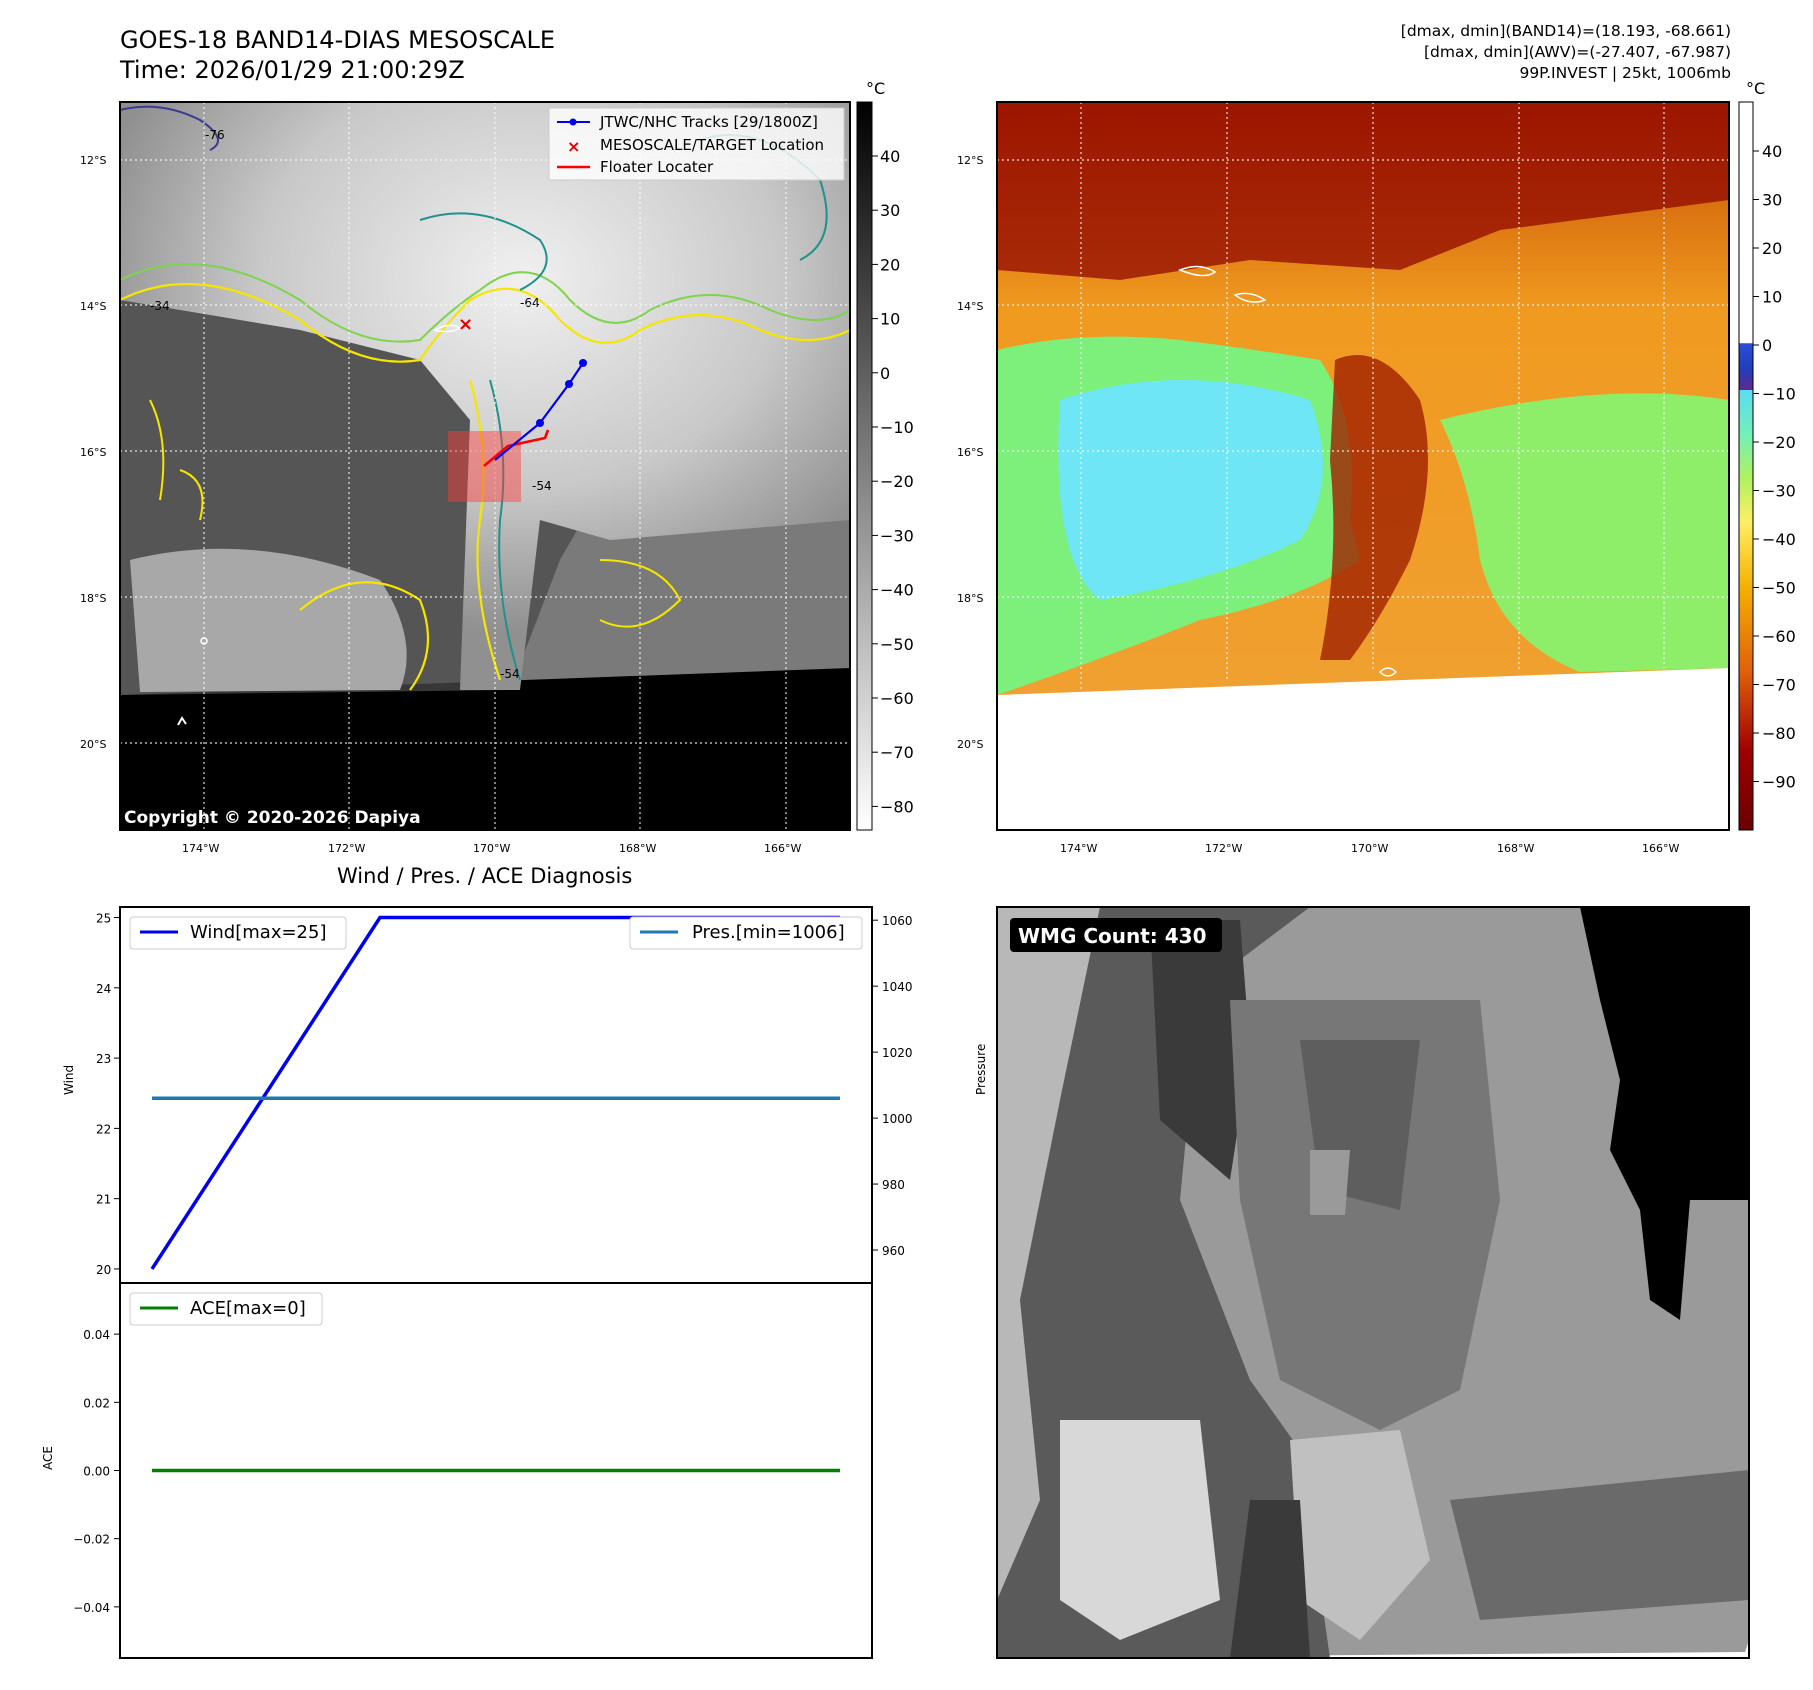 The height and width of the screenshot is (1690, 1813). I want to click on wmg-black-region, so click(1664, 1113).